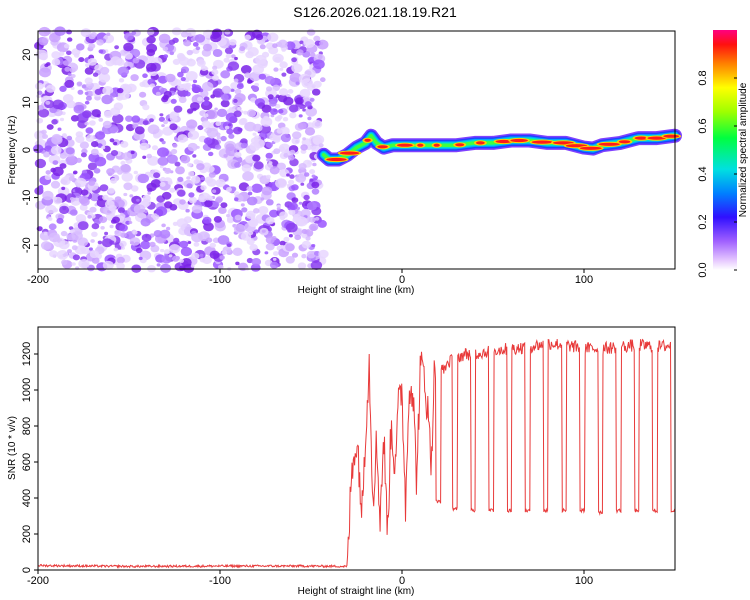 Image resolution: width=750 pixels, height=600 pixels. I want to click on snr-y-tick-label: 1200, so click(27, 354).